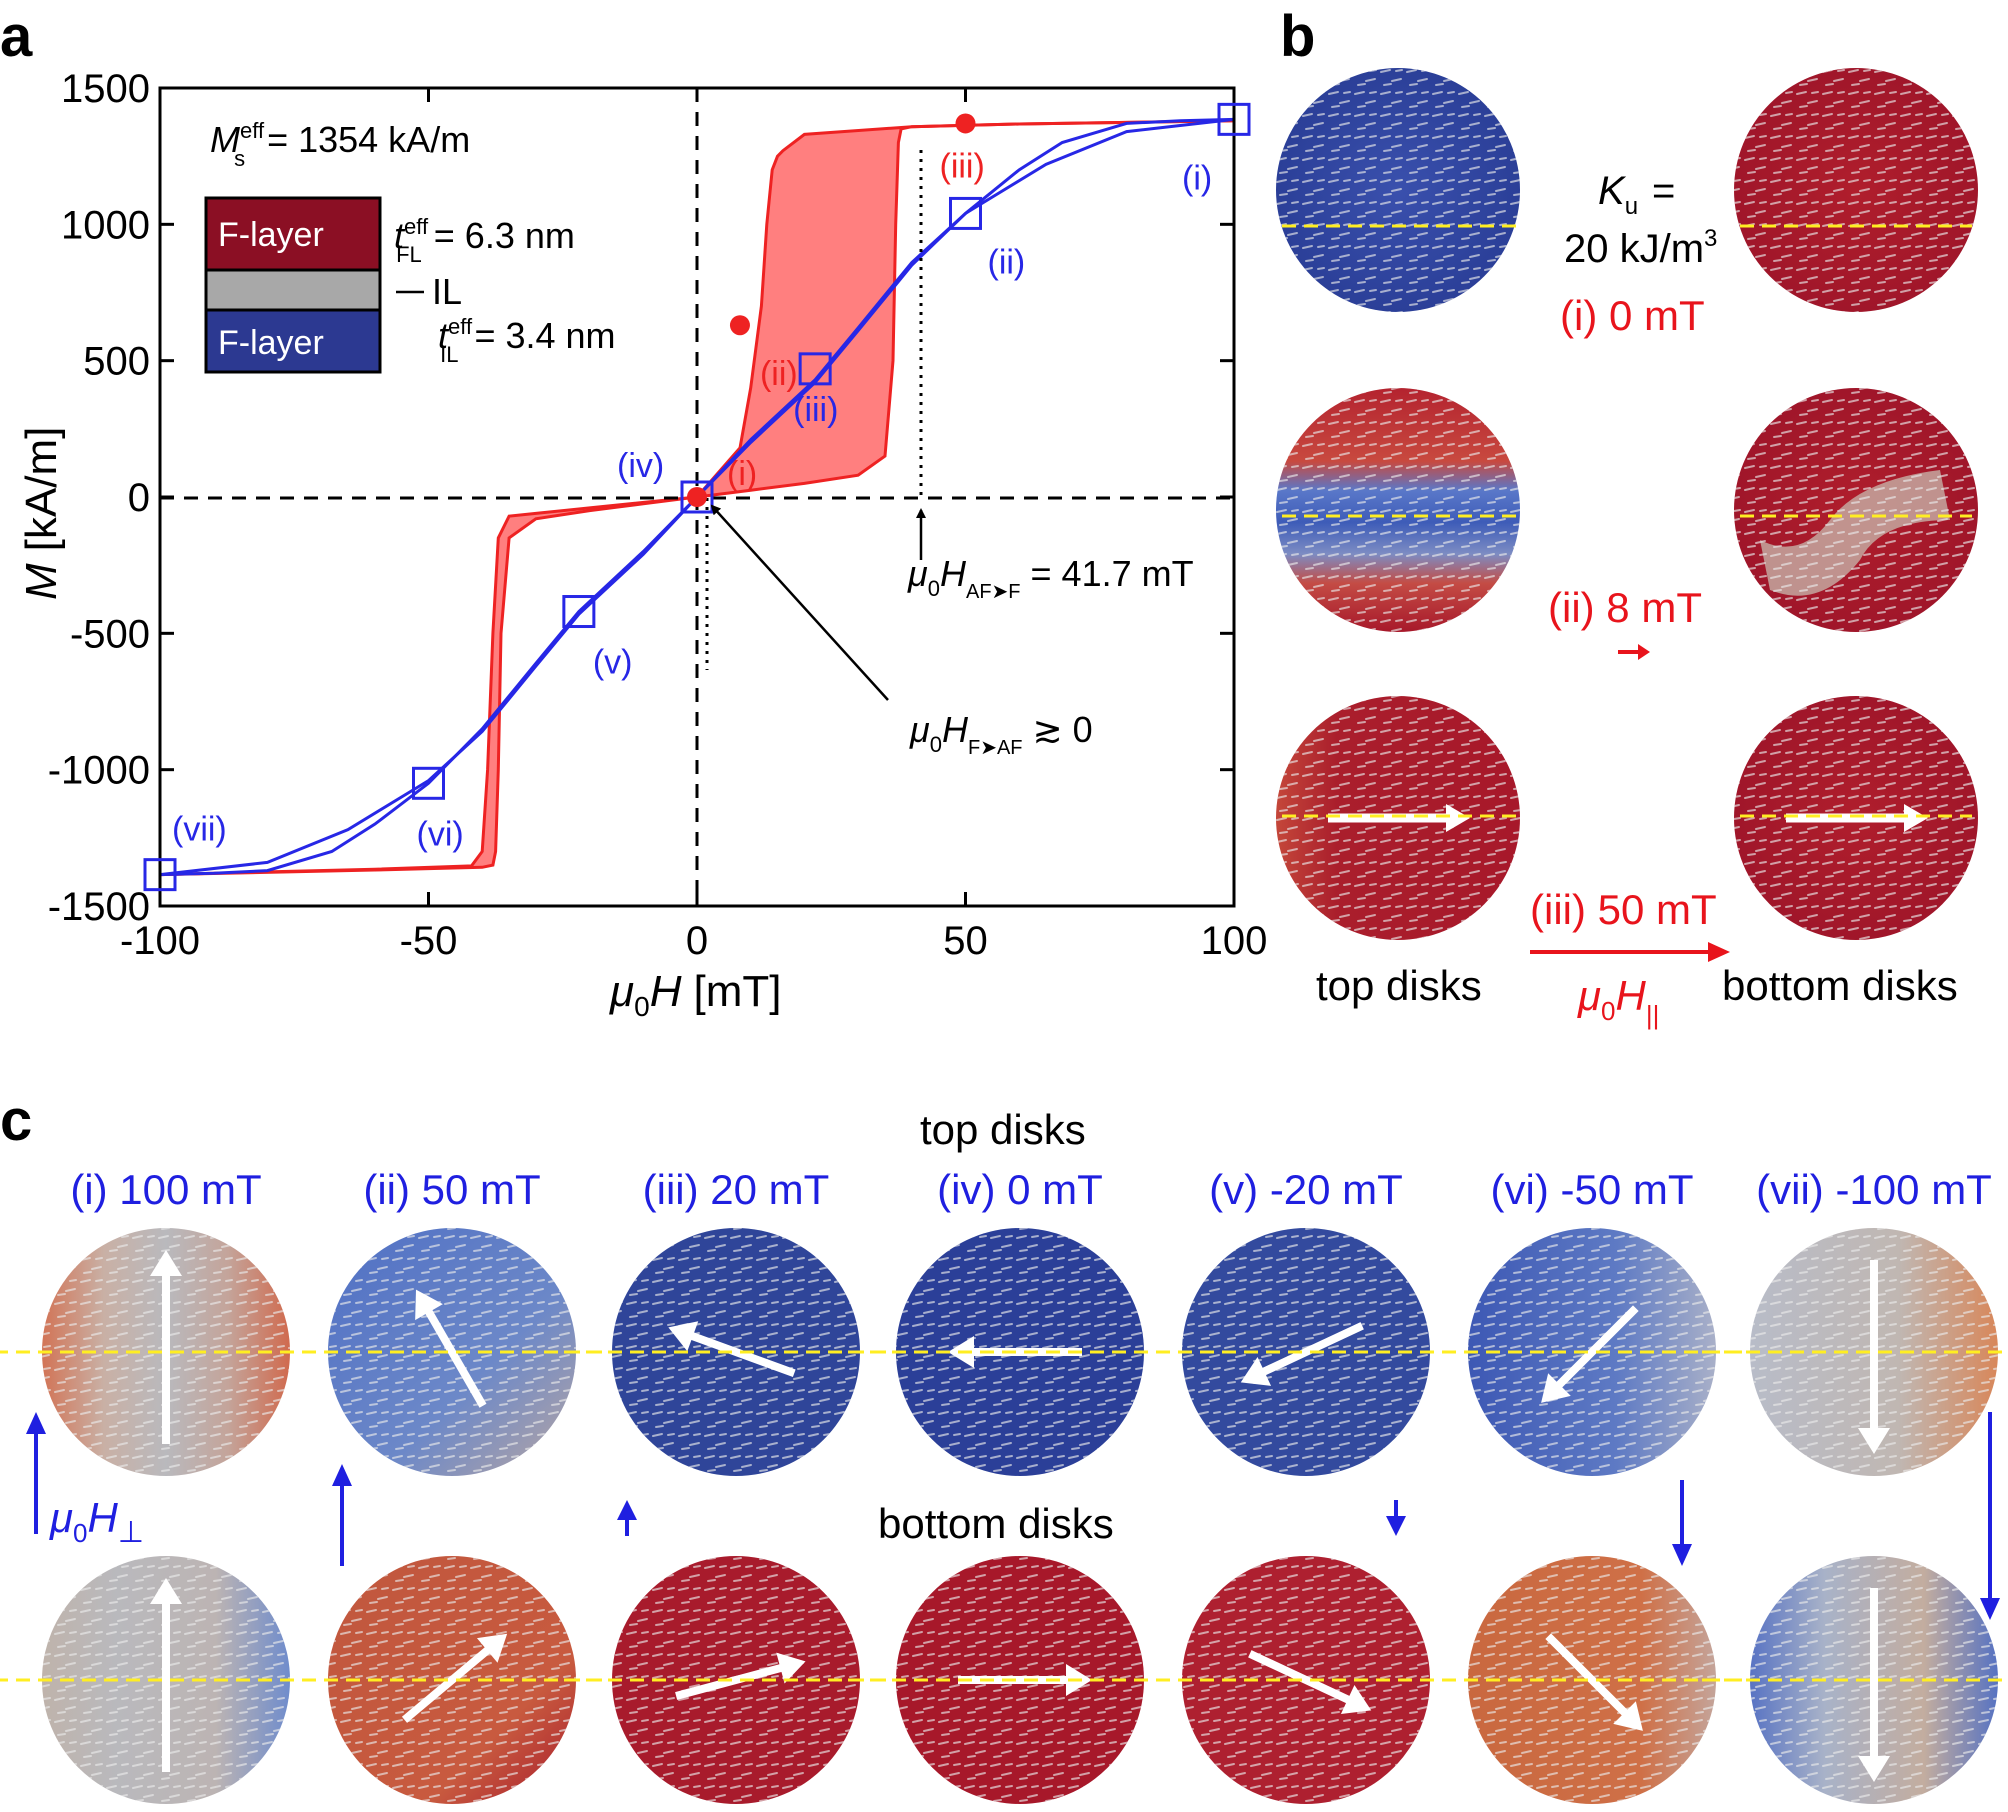 The image size is (2008, 1812). I want to click on haf-annotation: μ0HAF➤F = 41.7 mT, so click(1050, 578).